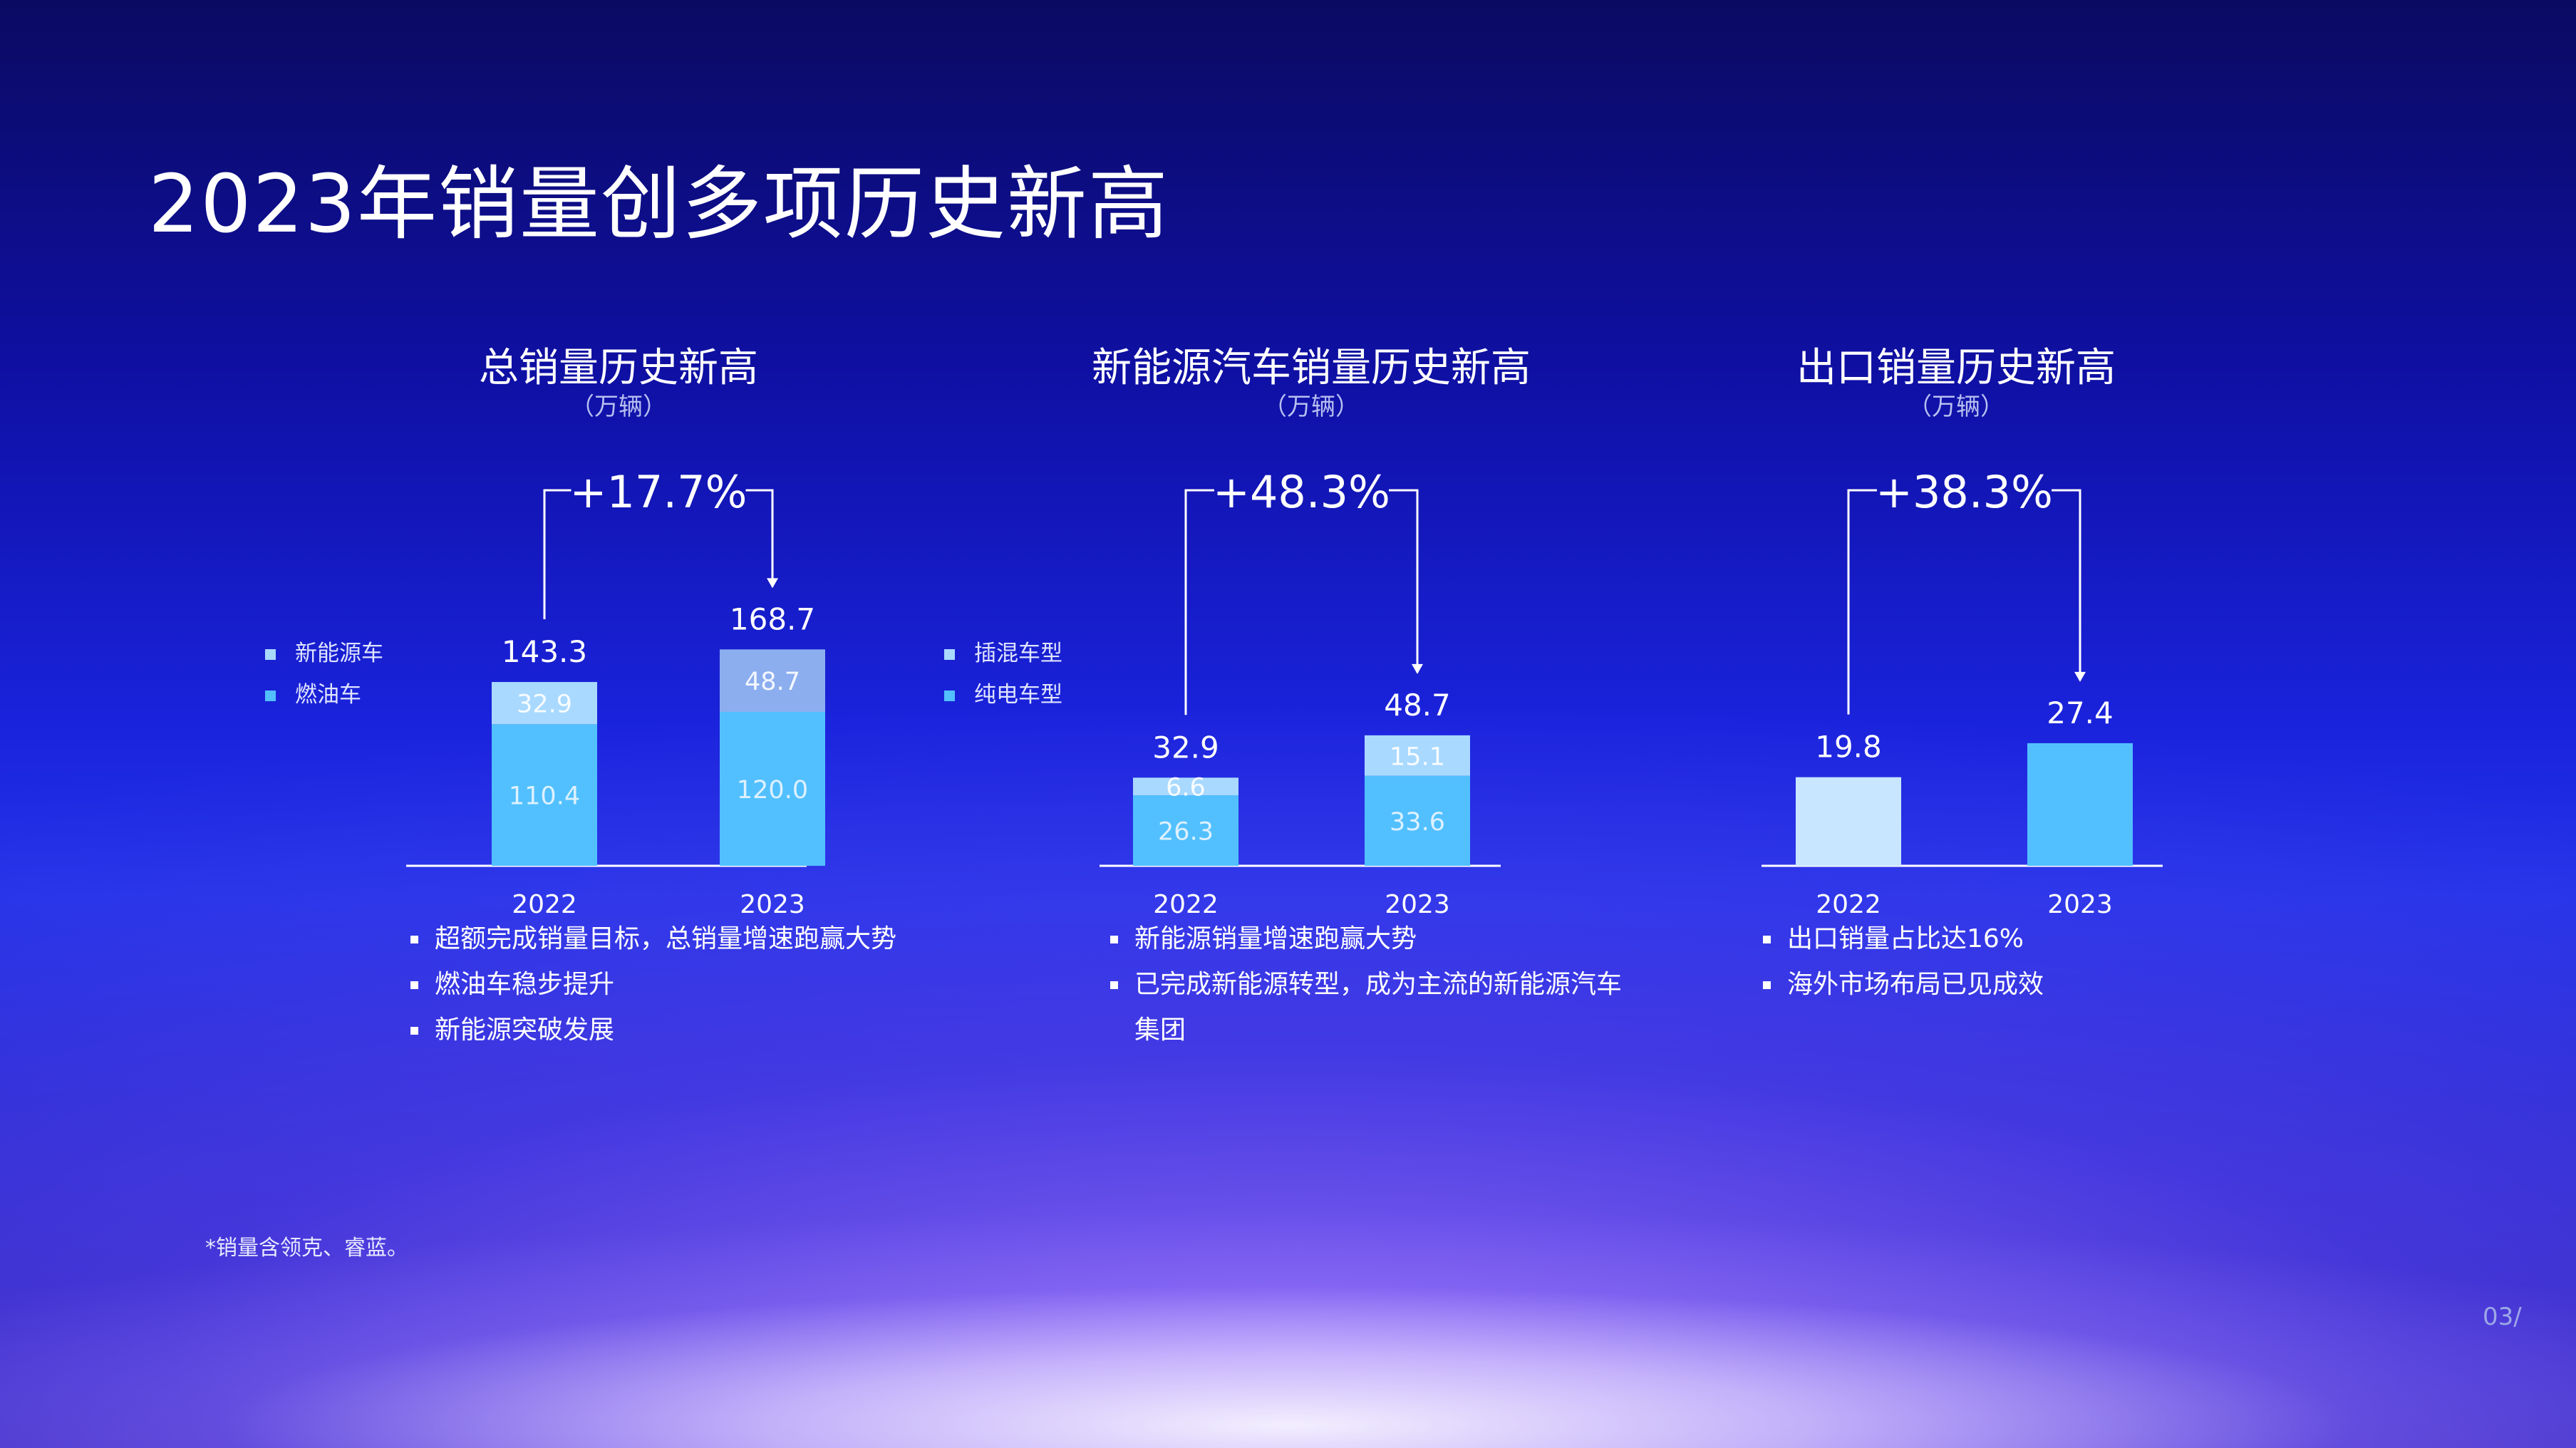  What do you see at coordinates (1418, 668) in the screenshot?
I see `chart2-growth-arrowhead` at bounding box center [1418, 668].